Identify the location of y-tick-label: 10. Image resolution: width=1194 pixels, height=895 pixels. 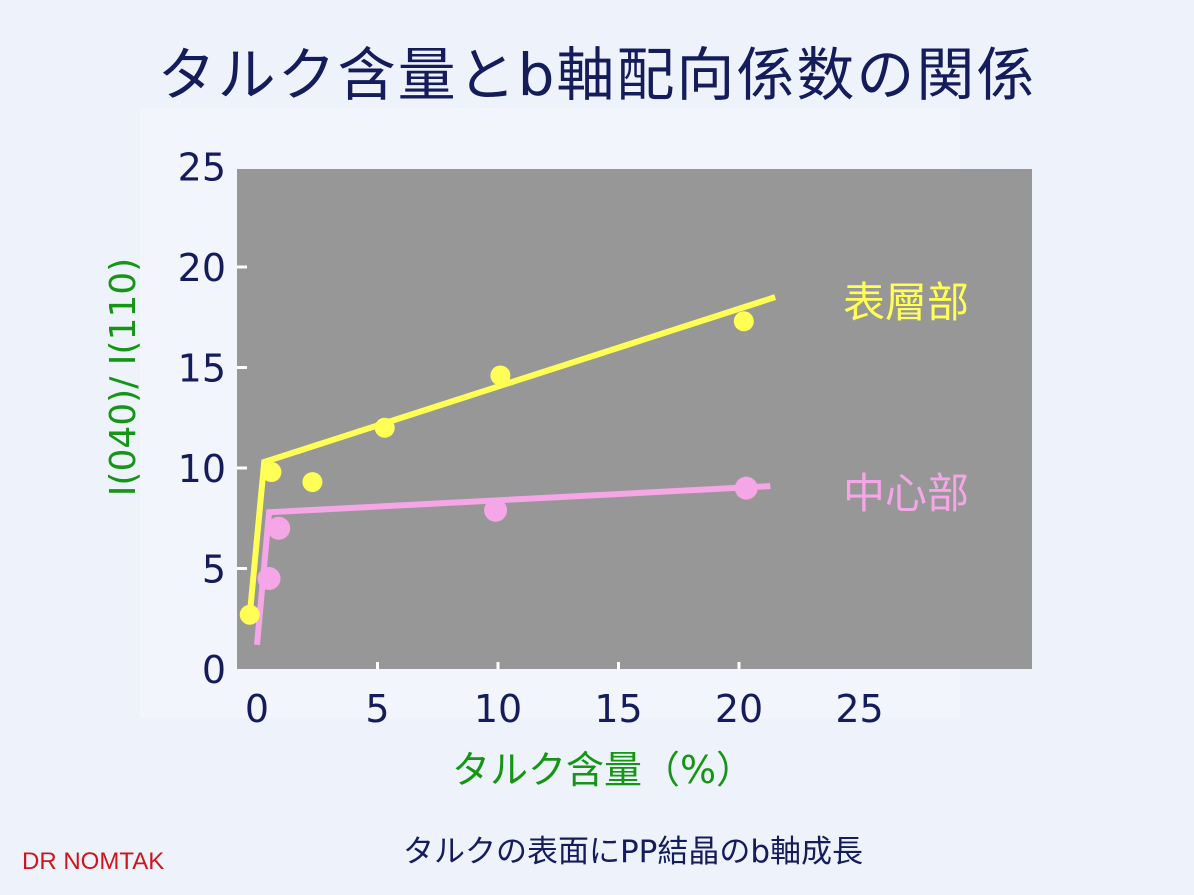
(202, 469).